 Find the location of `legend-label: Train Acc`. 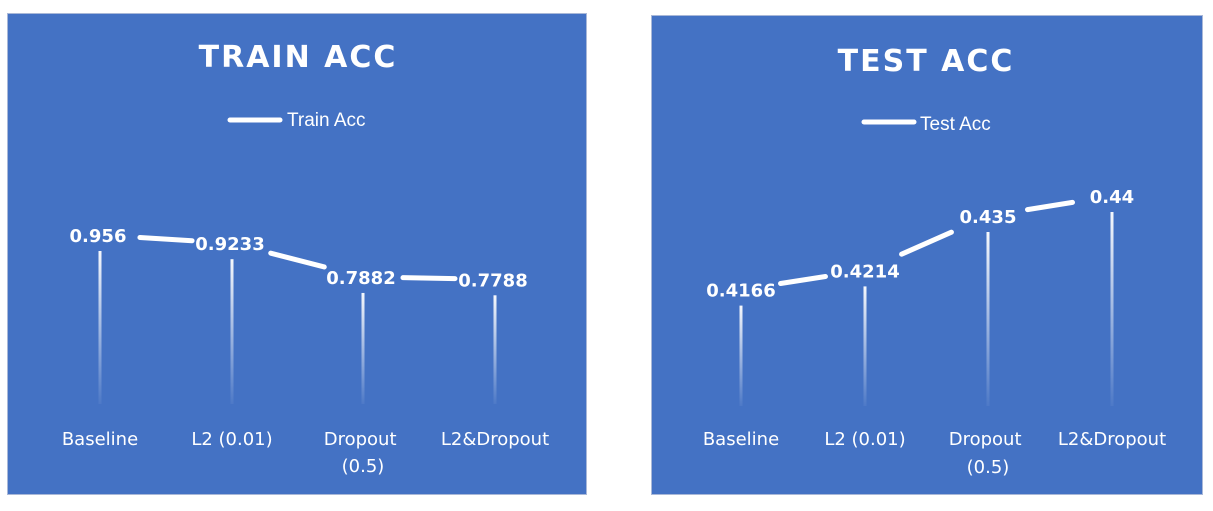

legend-label: Train Acc is located at coordinates (326, 120).